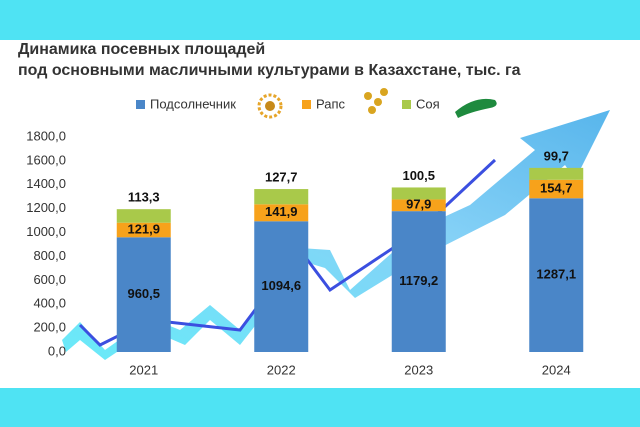 The image size is (640, 427). Describe the element at coordinates (49, 255) in the screenshot. I see `y-tick-label: 800,0` at that location.